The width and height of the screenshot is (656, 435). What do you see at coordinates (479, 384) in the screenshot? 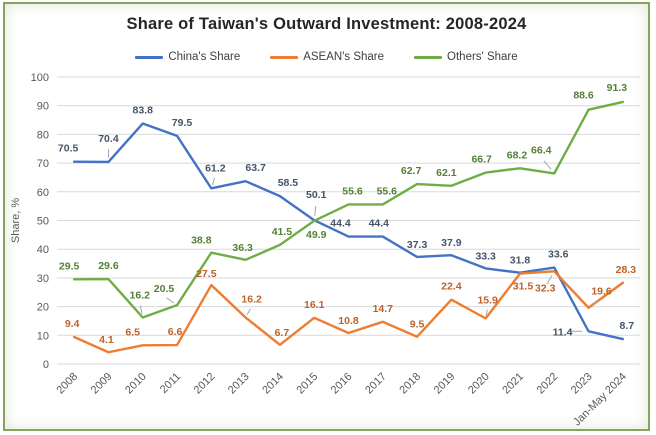
I see `x-tick-label: 2020` at bounding box center [479, 384].